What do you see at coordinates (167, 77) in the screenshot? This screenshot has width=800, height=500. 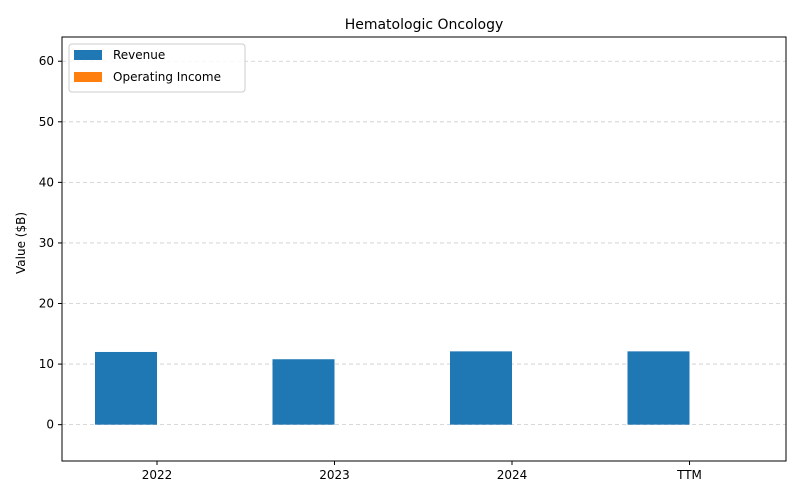 I see `legend-label-operating-income: Operating Income` at bounding box center [167, 77].